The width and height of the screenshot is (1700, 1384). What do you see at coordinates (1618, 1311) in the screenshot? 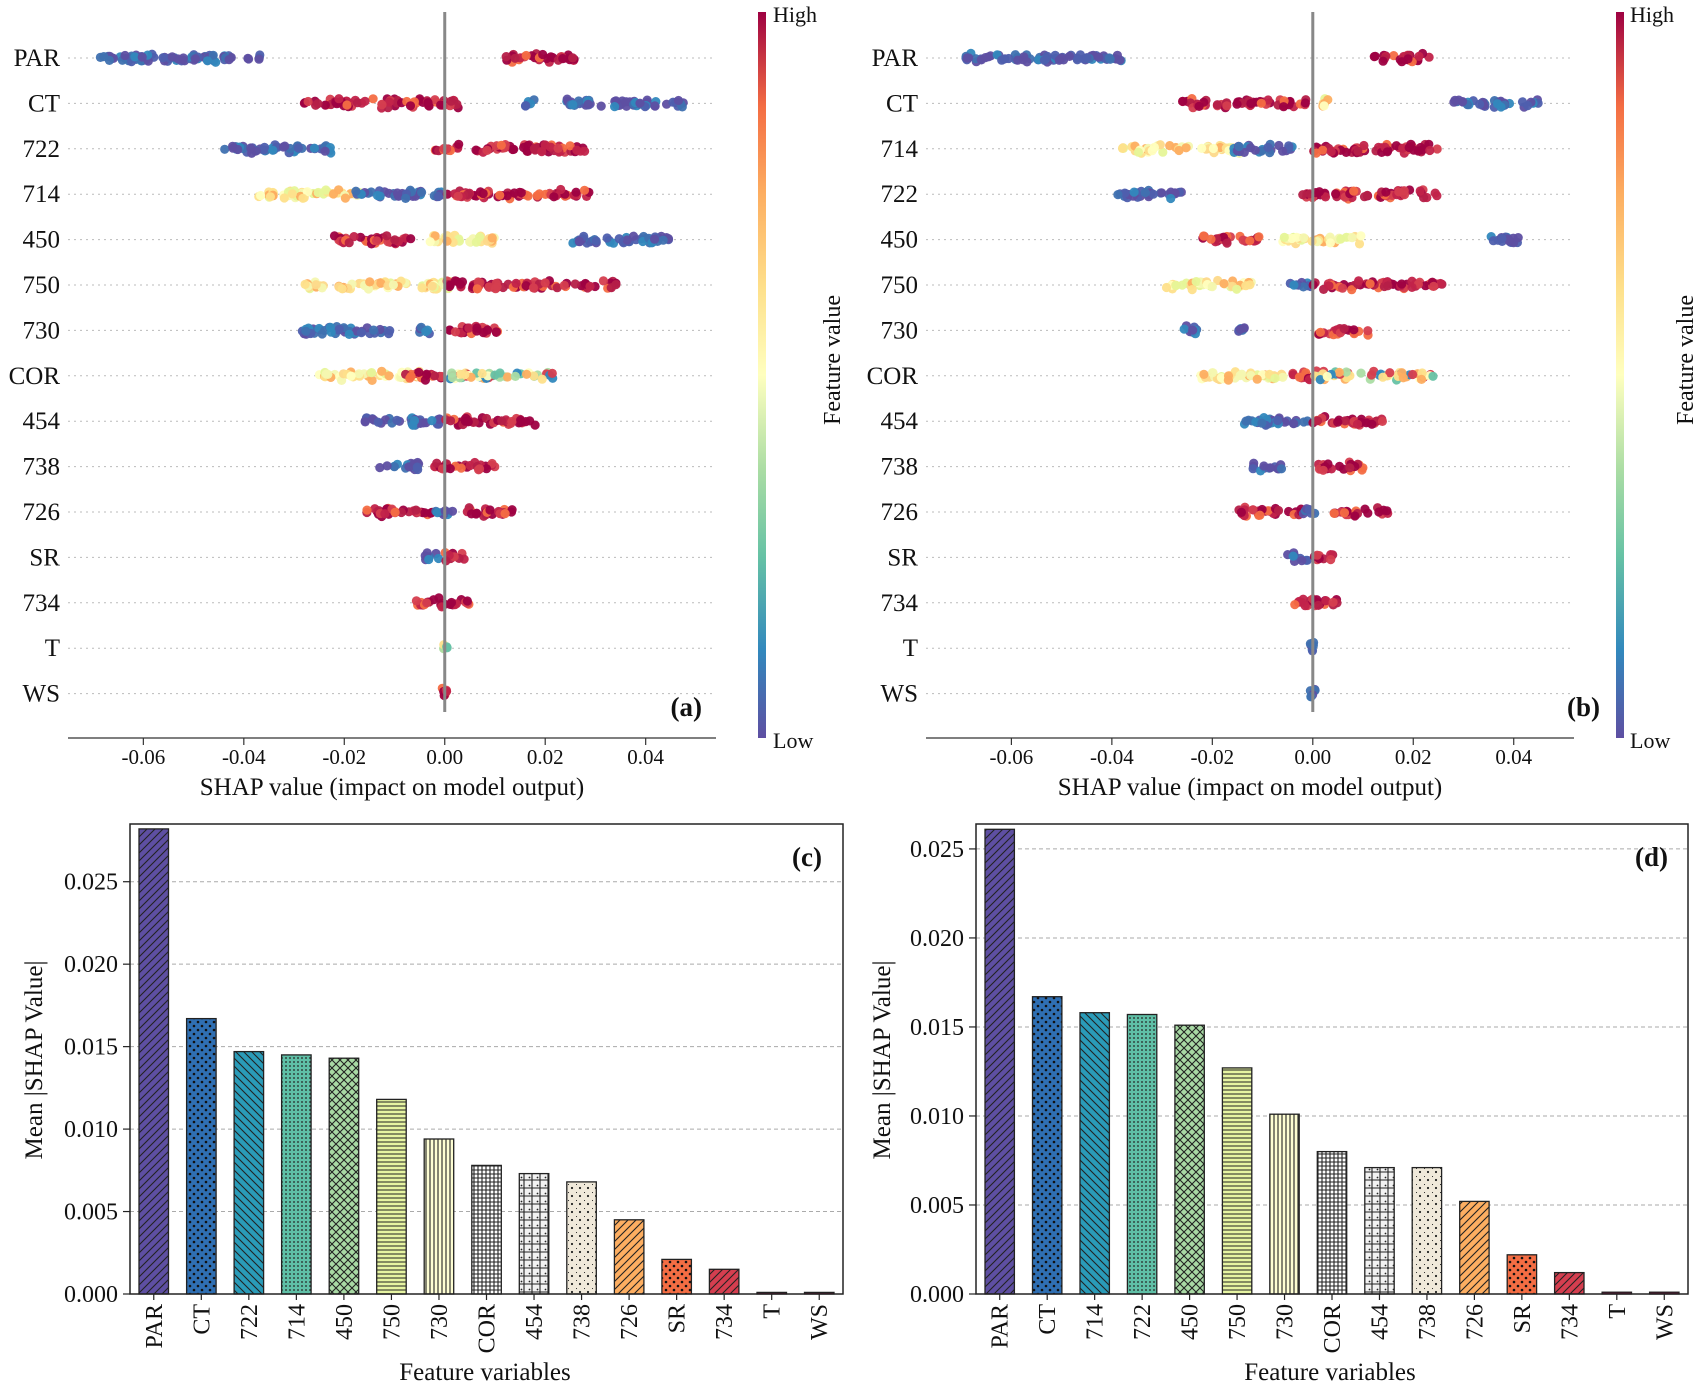
I see `x-category-label: T` at bounding box center [1618, 1311].